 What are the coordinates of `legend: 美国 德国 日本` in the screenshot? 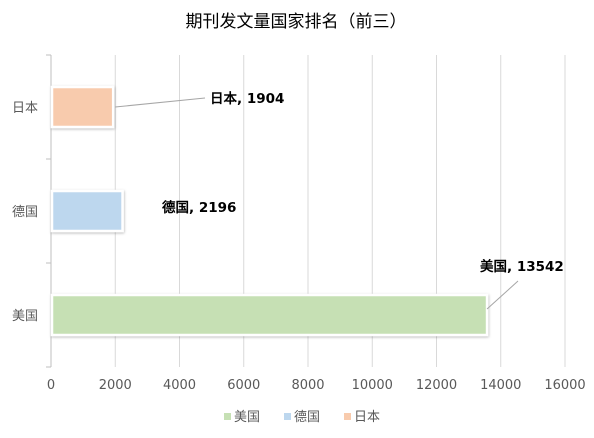 It's located at (302, 417).